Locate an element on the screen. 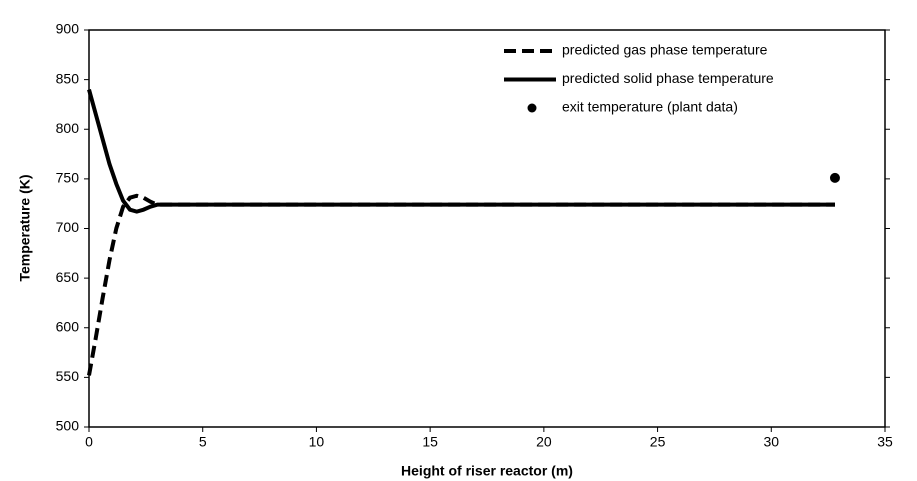  x-tick-label: 25 is located at coordinates (658, 442).